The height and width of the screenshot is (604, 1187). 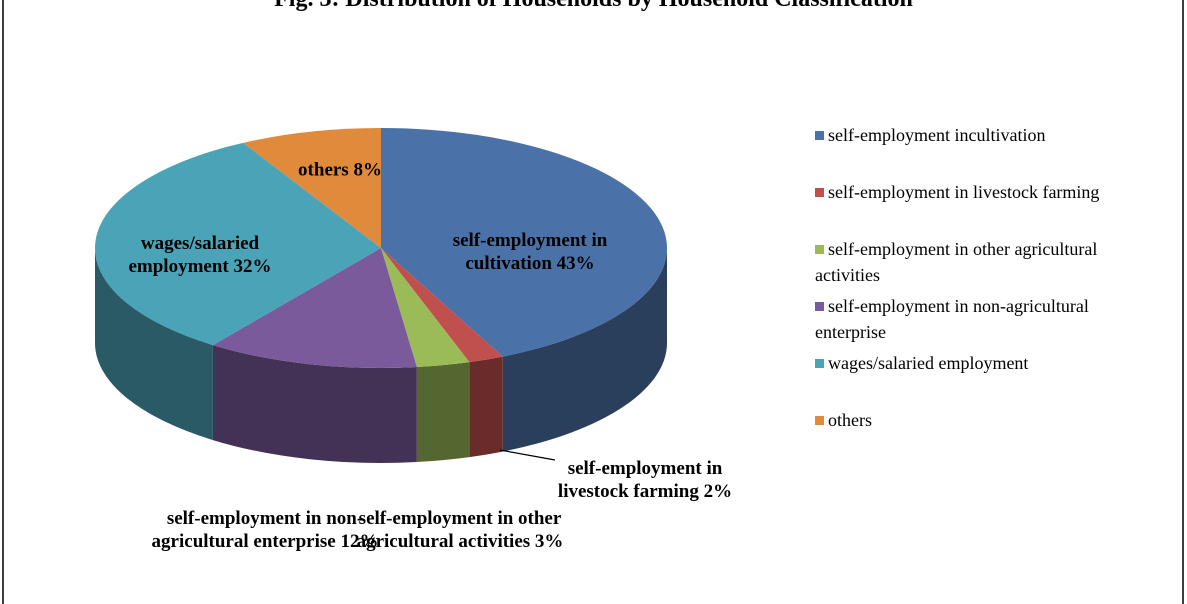 What do you see at coordinates (194, 255) in the screenshot?
I see `data-label-name: wages/salaried employment` at bounding box center [194, 255].